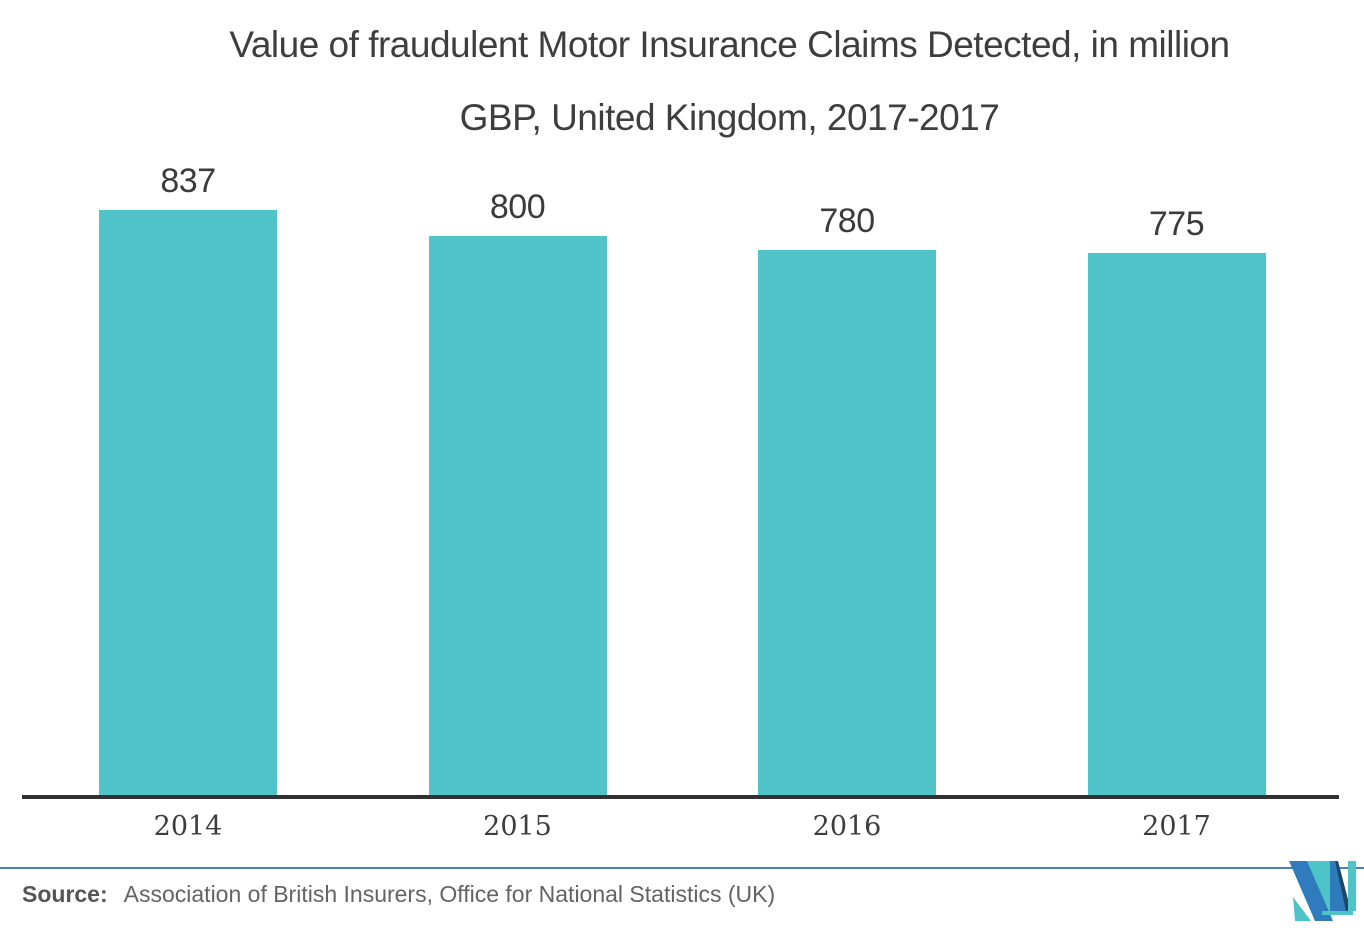 Image resolution: width=1364 pixels, height=928 pixels. I want to click on source-label: Source:, so click(65, 894).